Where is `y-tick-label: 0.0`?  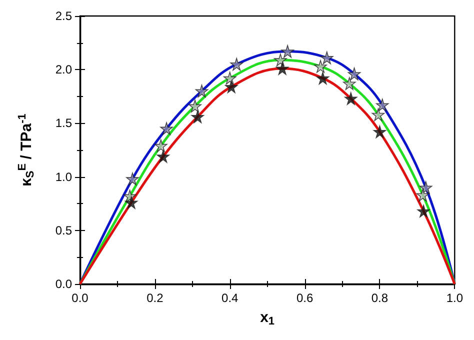 y-tick-label: 0.0 is located at coordinates (63, 284).